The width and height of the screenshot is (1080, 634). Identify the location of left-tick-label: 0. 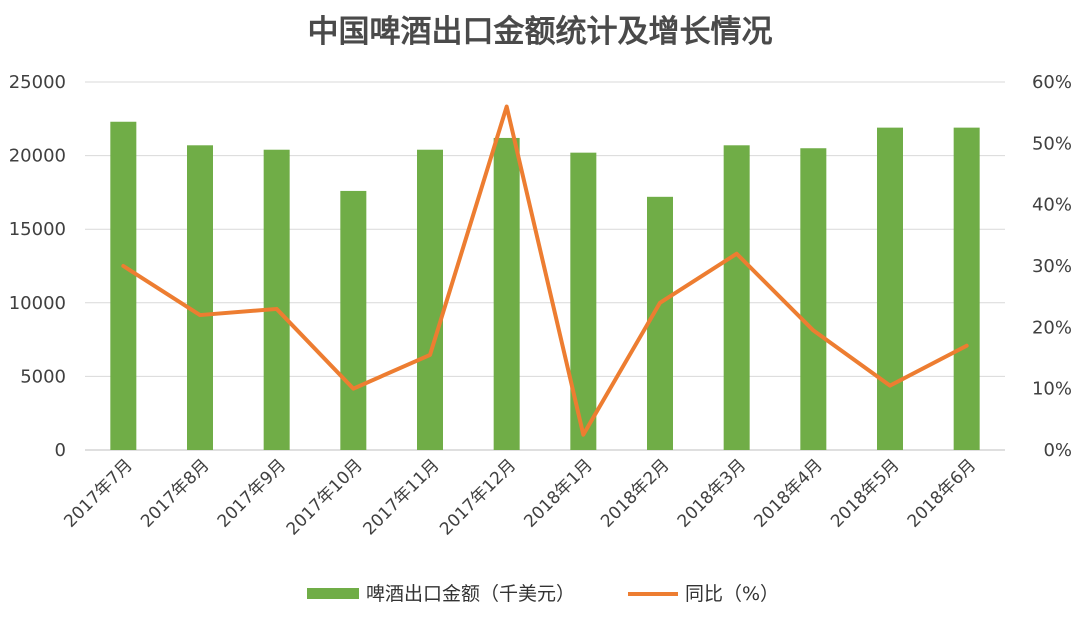
(60, 450).